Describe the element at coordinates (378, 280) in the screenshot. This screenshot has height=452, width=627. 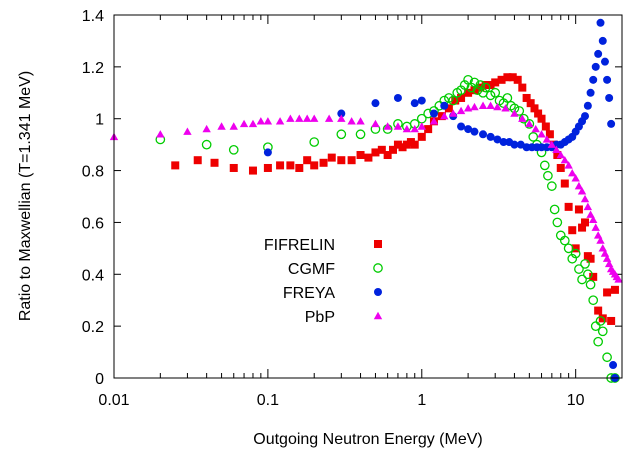
I see `legend-markers` at that location.